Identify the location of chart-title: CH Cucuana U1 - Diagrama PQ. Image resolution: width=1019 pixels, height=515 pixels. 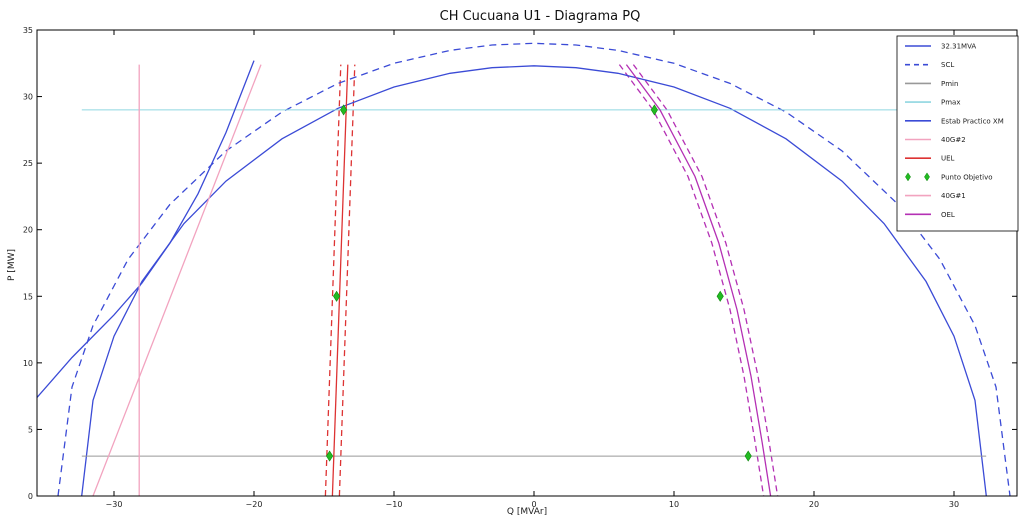
(540, 16).